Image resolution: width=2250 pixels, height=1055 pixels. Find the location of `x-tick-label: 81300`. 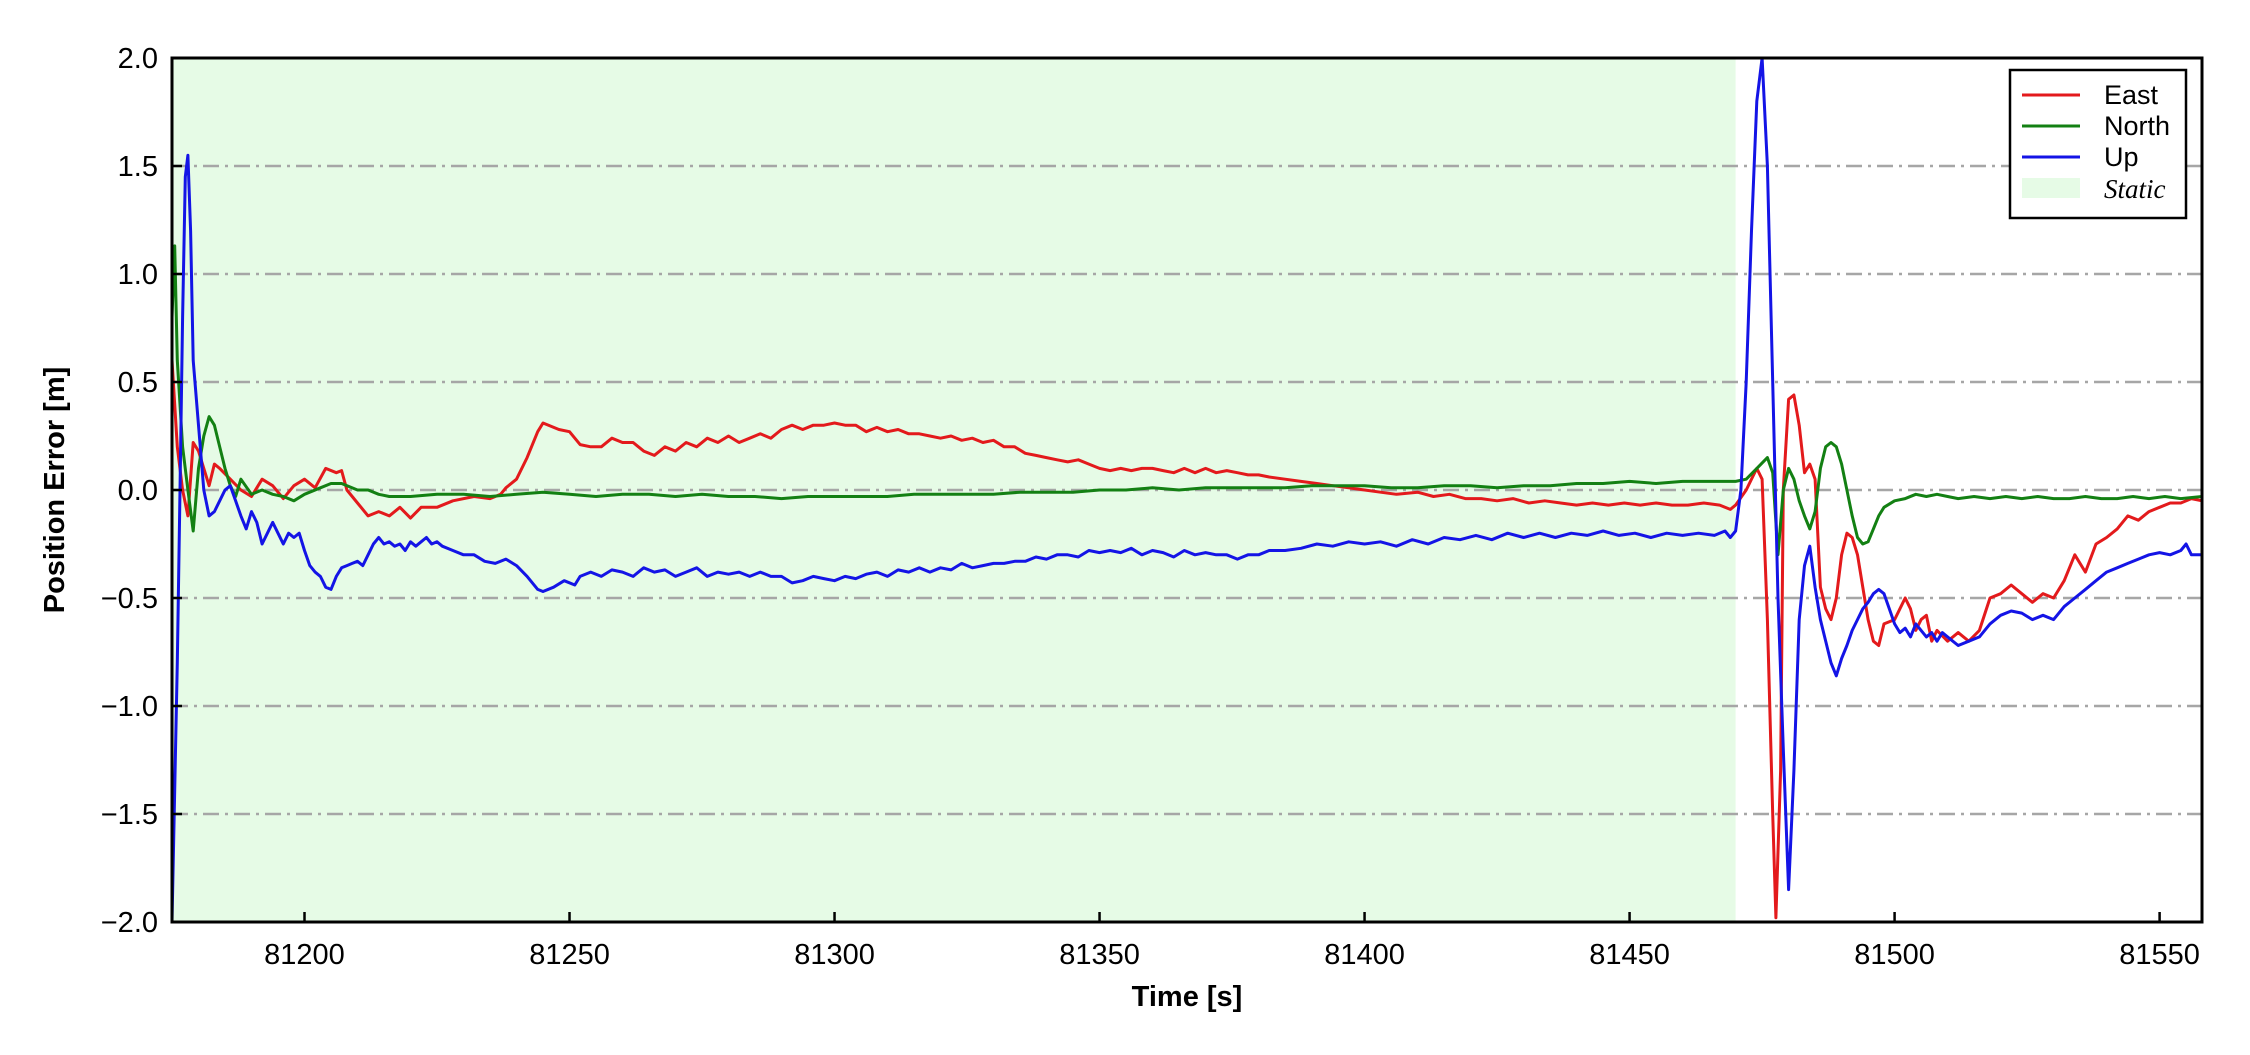

x-tick-label: 81300 is located at coordinates (834, 955).